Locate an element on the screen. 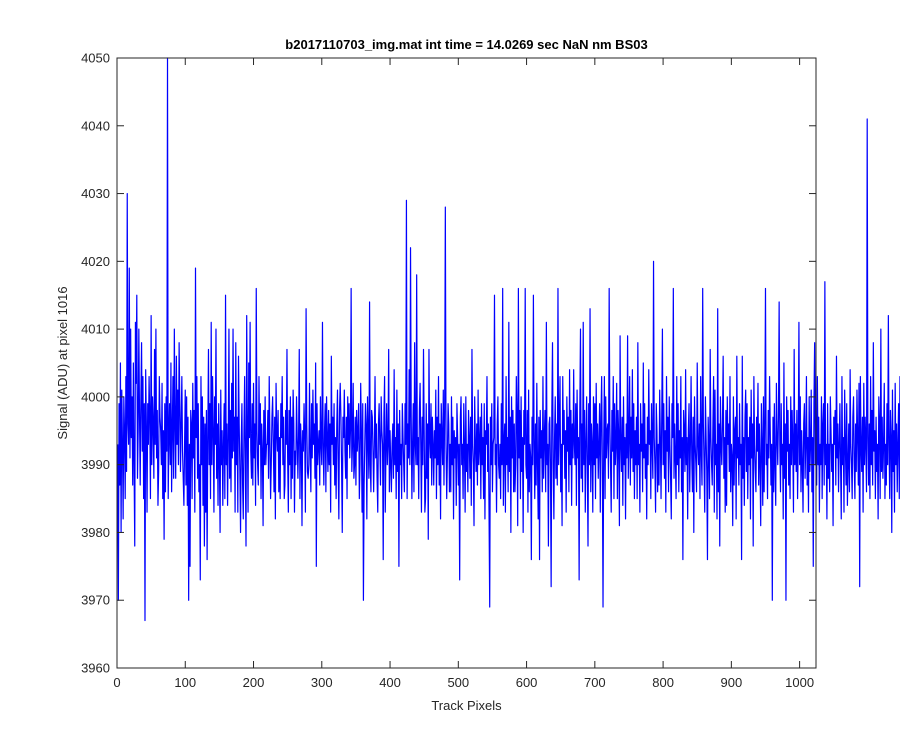  x-tick-label: 300 is located at coordinates (322, 682).